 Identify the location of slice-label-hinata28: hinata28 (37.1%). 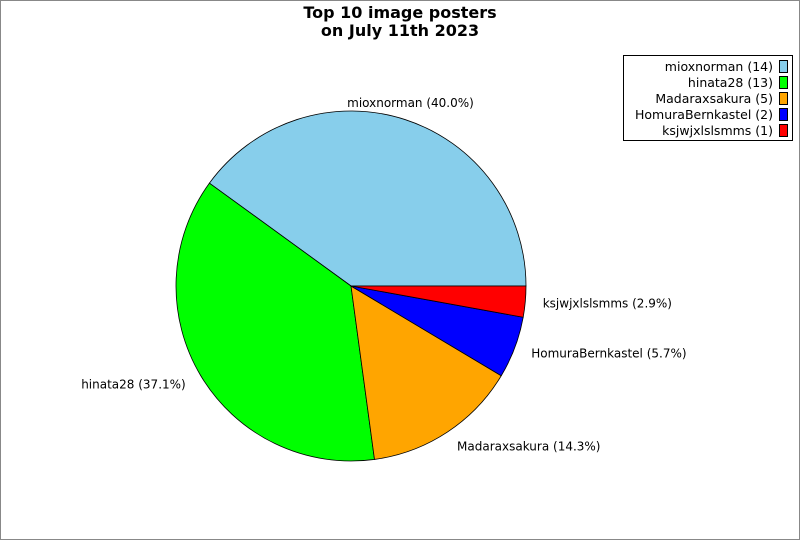
(133, 385).